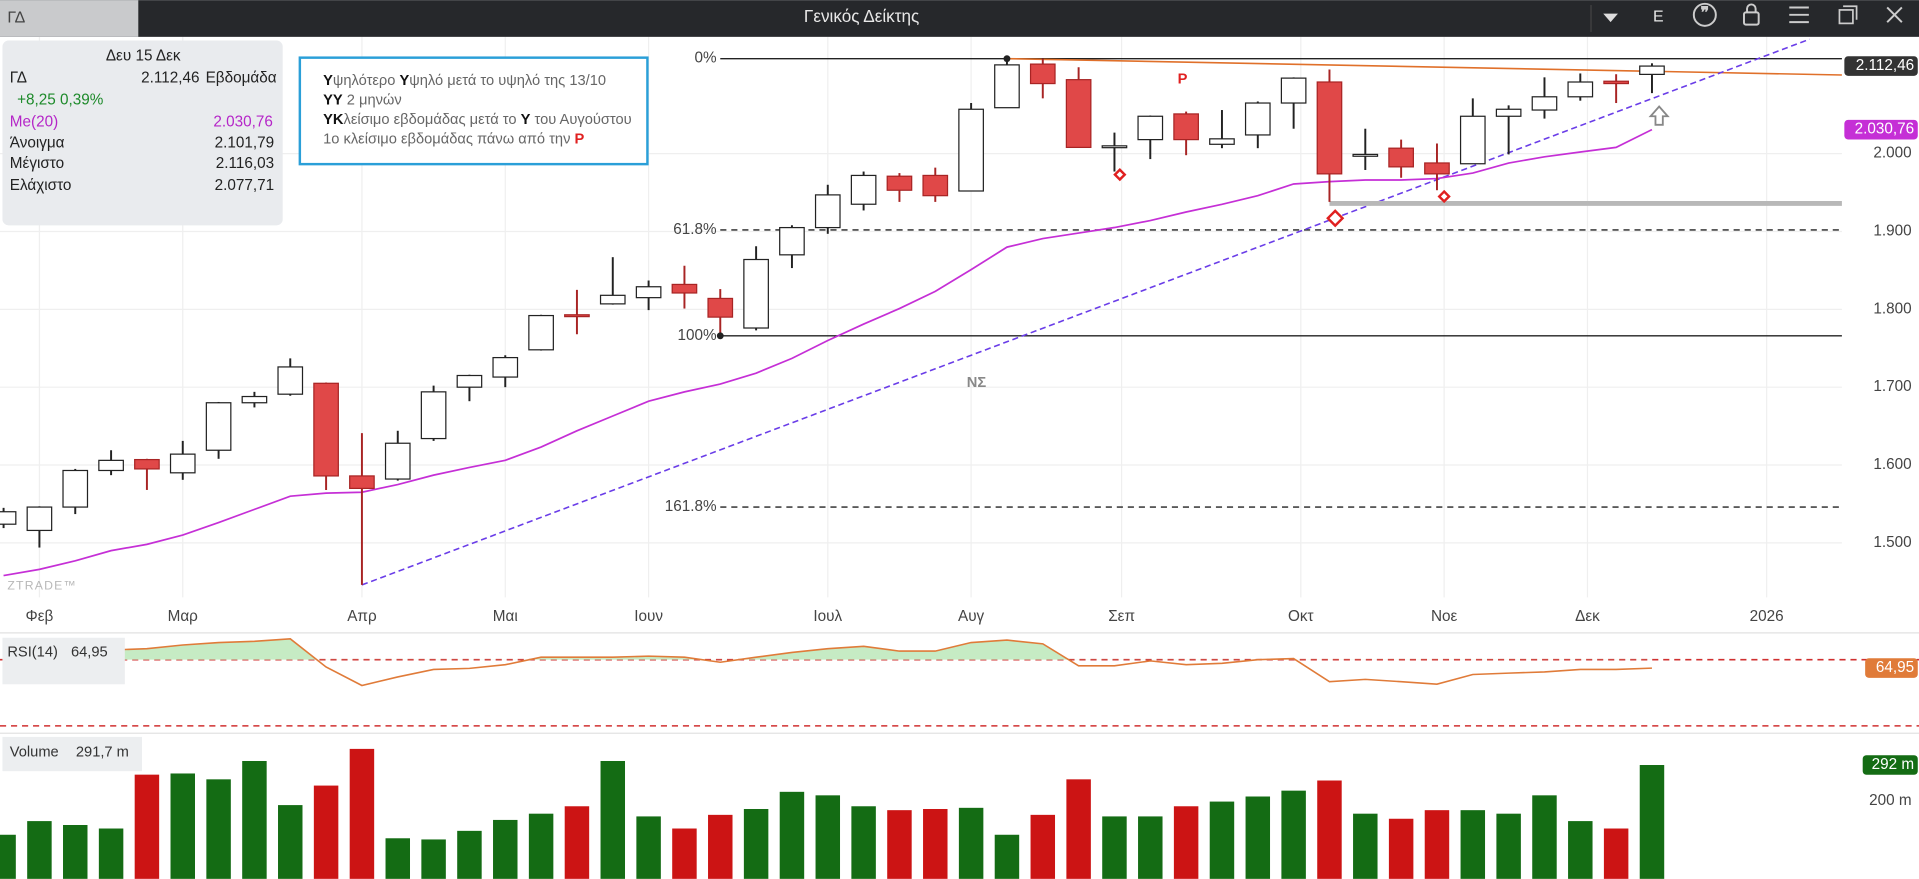  Describe the element at coordinates (60, 100) in the screenshot. I see `info-change: +8,25 0,39%` at that location.